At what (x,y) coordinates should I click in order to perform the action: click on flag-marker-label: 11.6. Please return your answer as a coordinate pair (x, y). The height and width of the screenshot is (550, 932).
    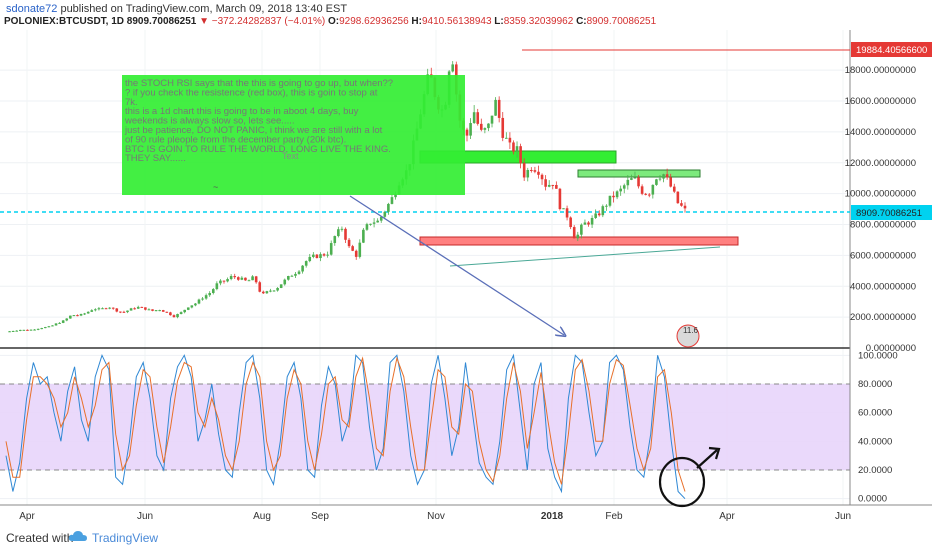
    Looking at the image, I should click on (691, 330).